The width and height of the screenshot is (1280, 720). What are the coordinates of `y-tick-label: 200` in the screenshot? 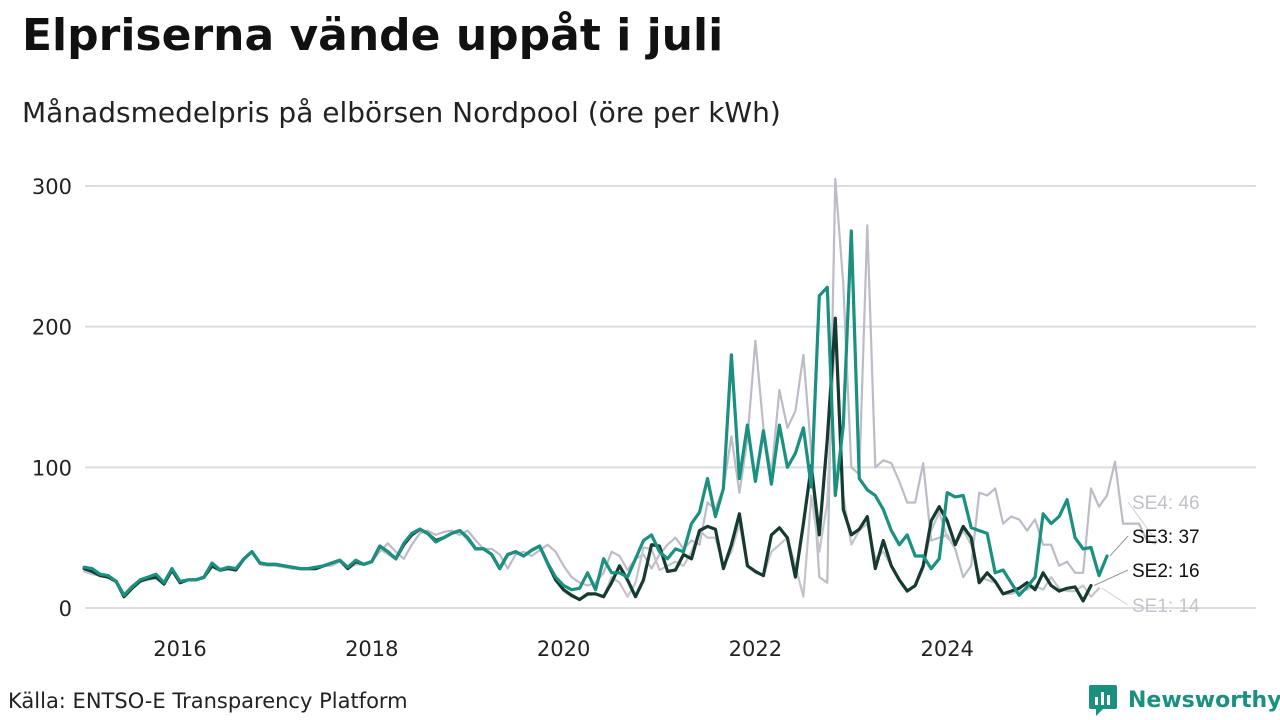 It's located at (52, 328).